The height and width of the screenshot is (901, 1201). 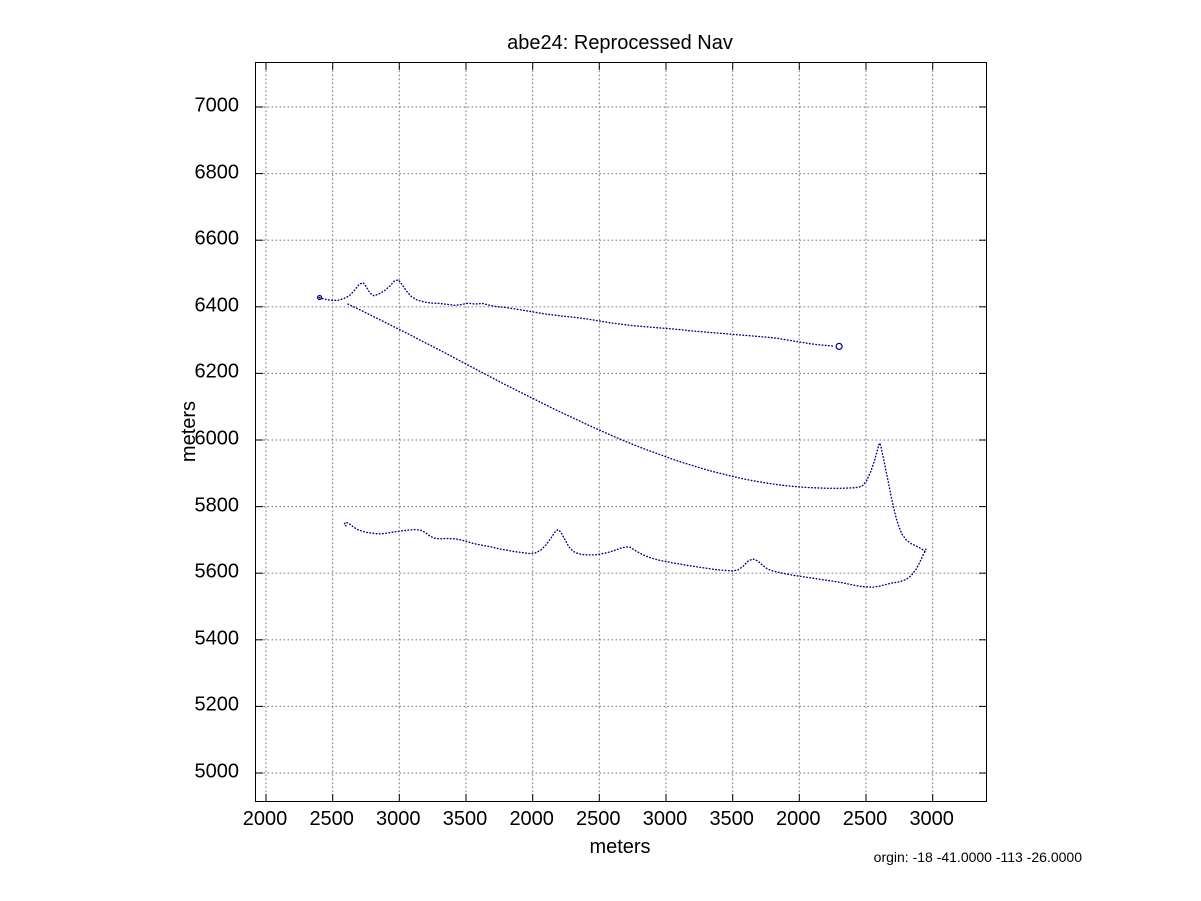 I want to click on y-tick-label: 6200, so click(x=217, y=371).